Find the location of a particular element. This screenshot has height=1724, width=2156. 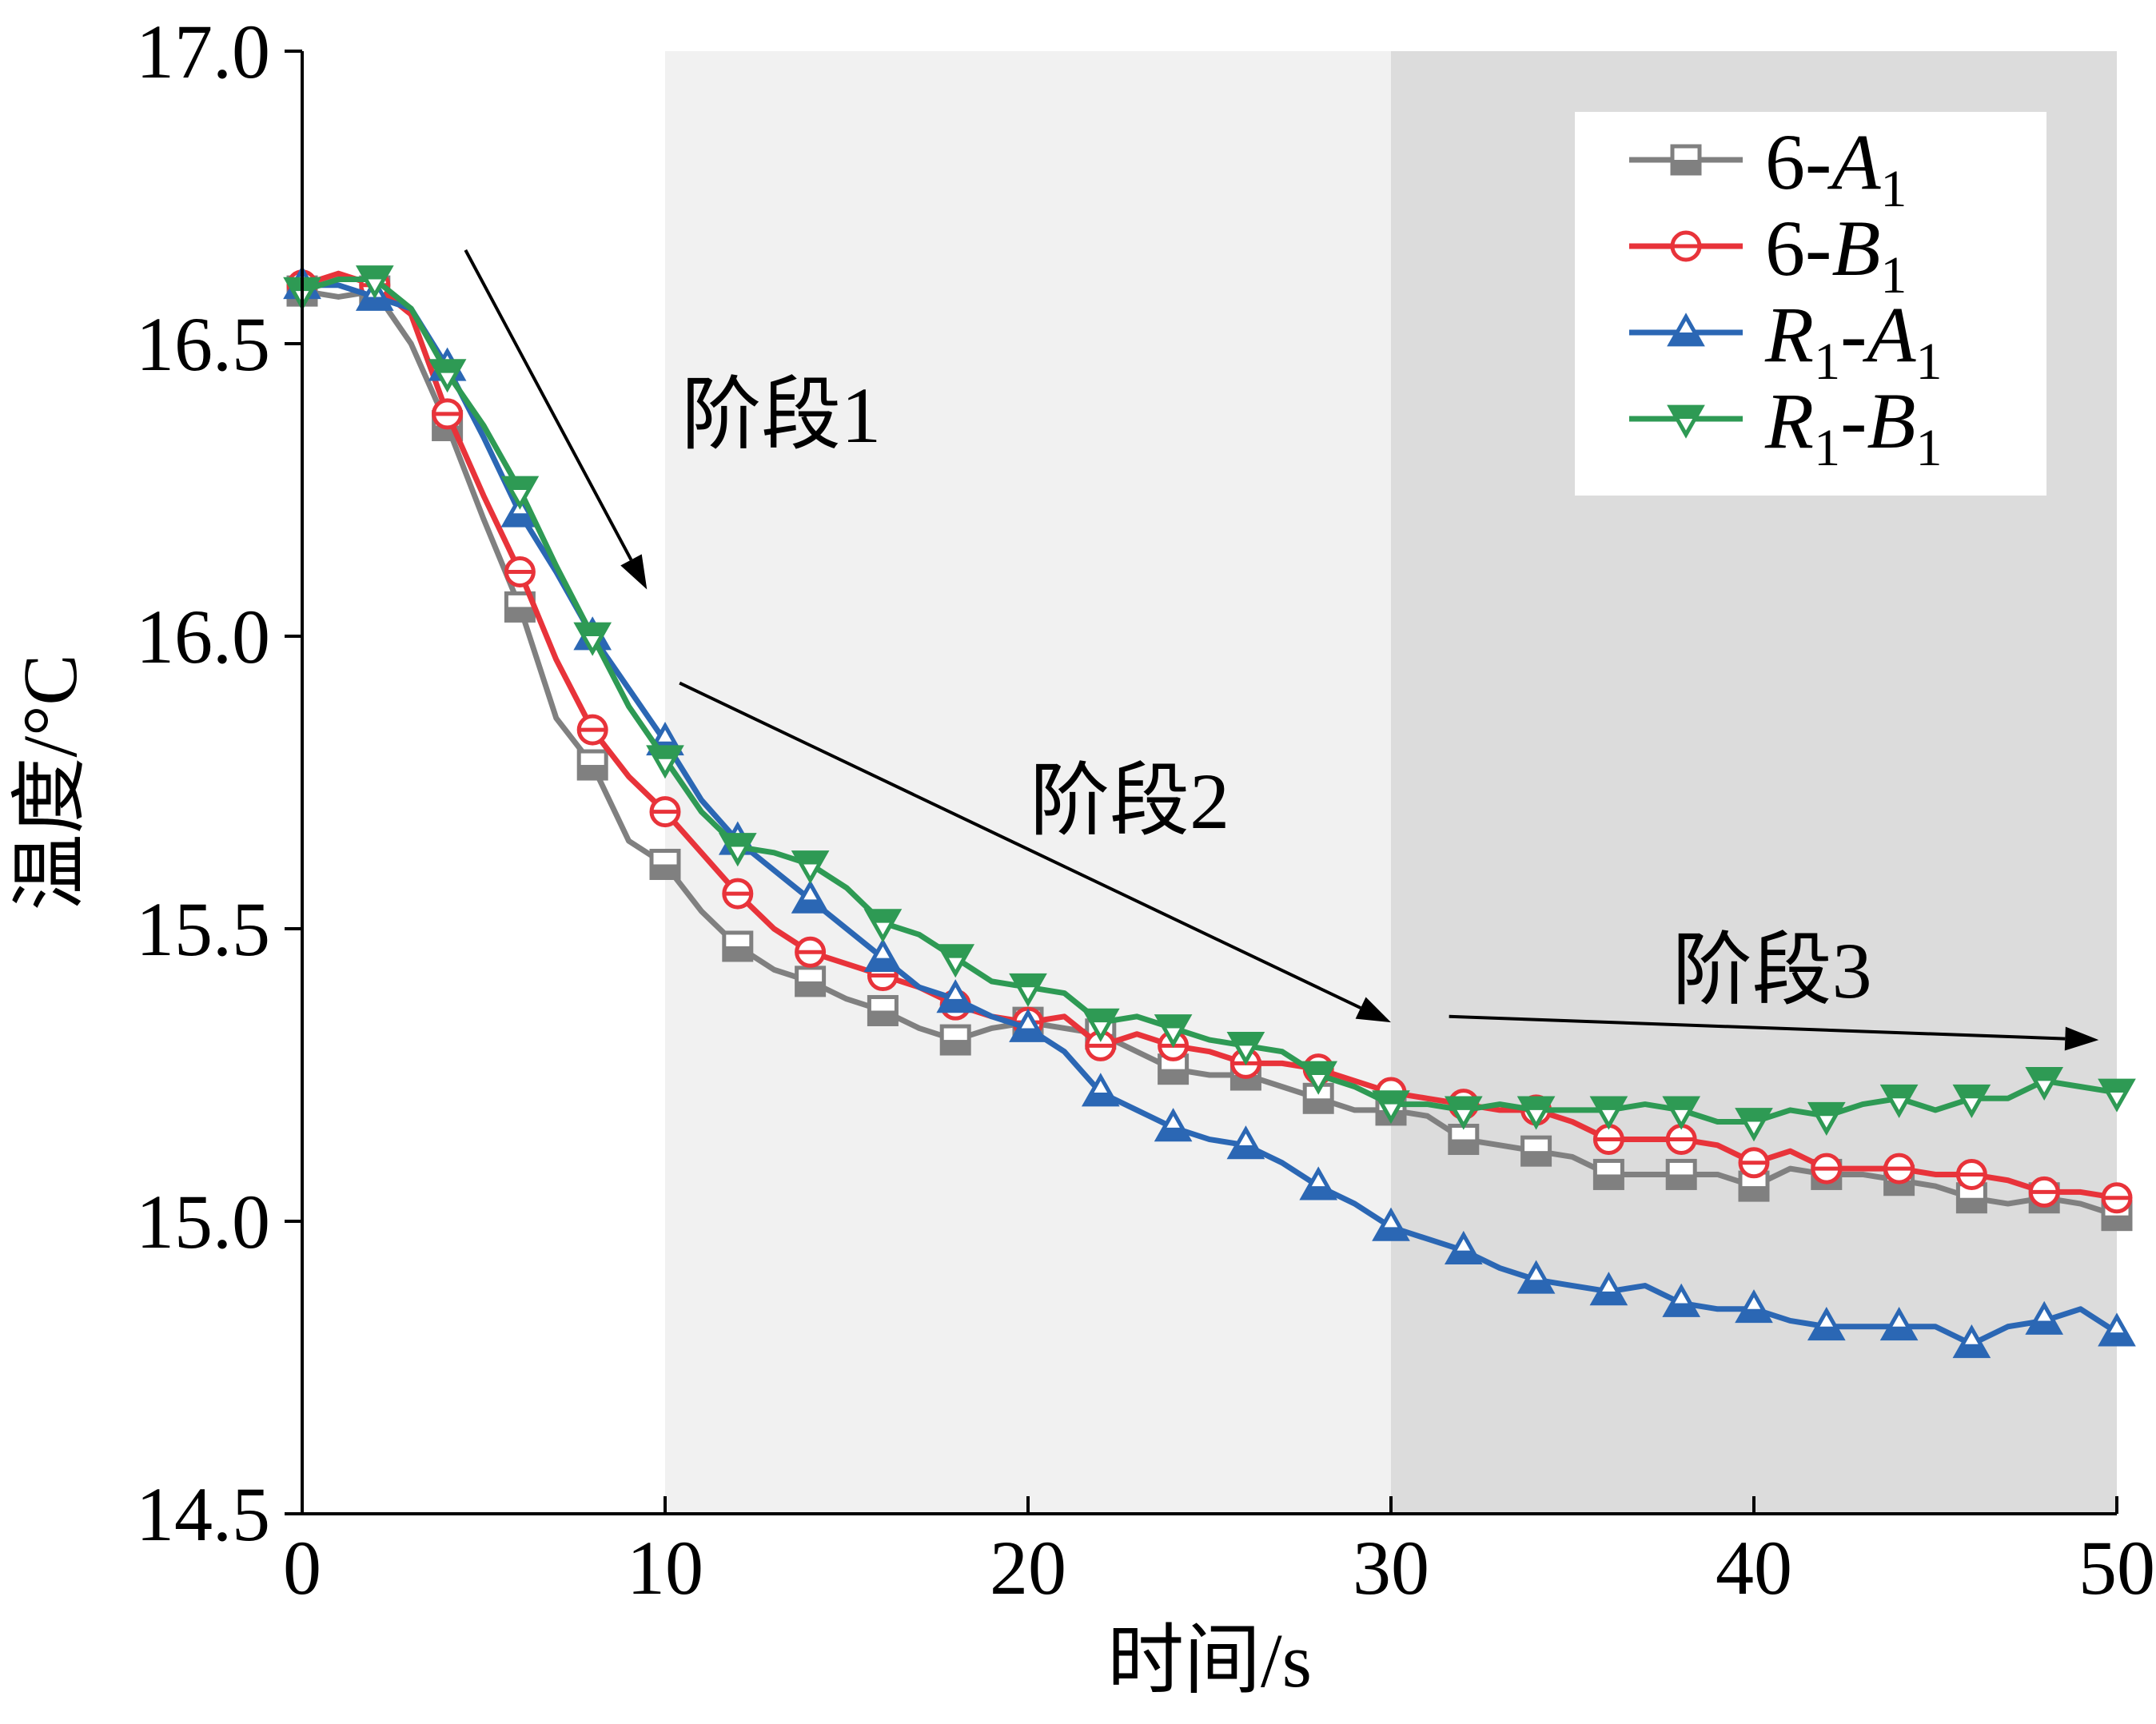

x-tick-label: 10 is located at coordinates (665, 1568).